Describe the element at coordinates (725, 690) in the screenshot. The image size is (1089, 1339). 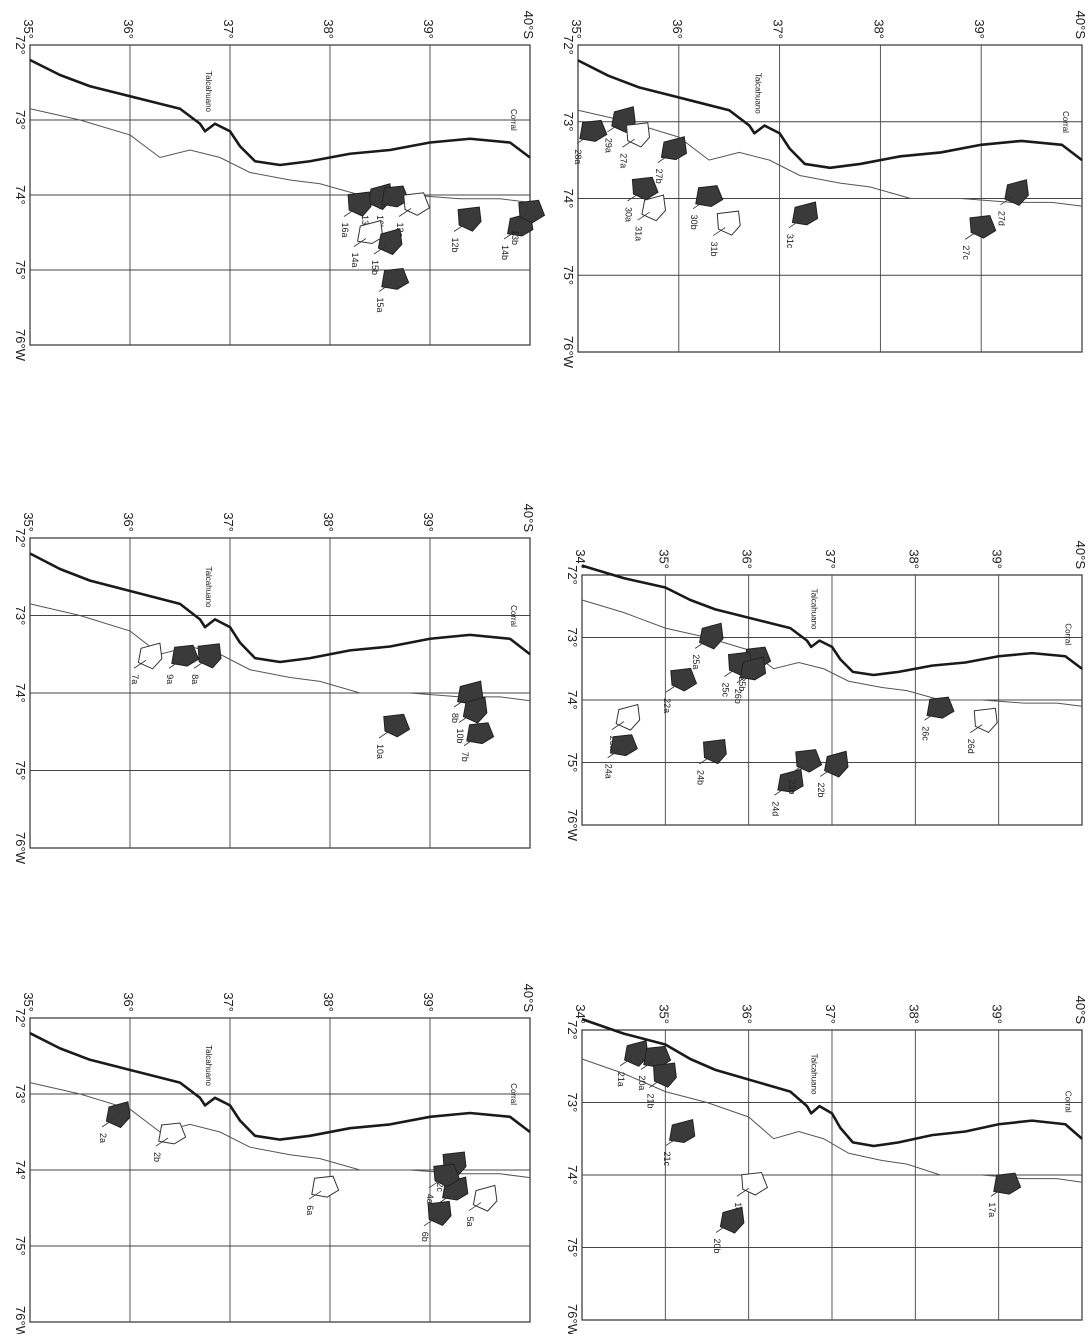
I see `zone-label: 25c` at that location.